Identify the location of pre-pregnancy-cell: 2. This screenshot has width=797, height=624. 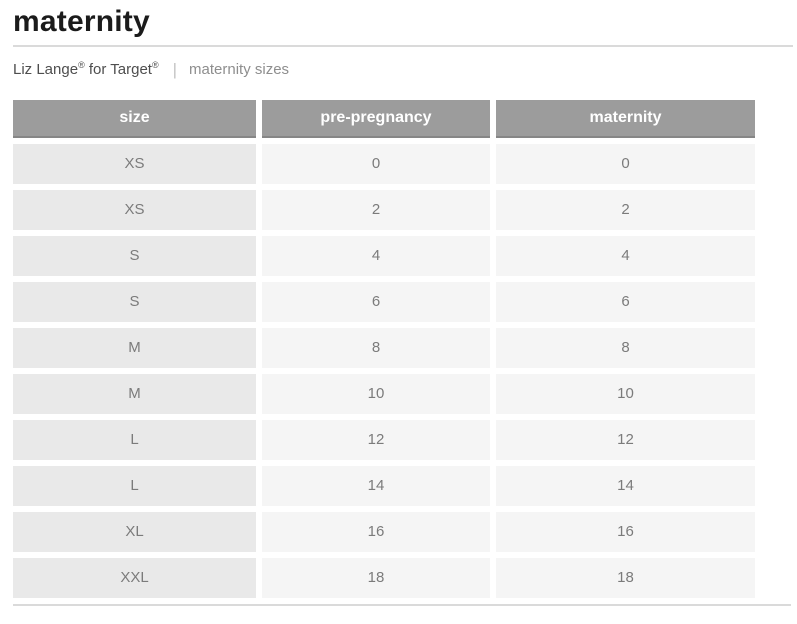
(376, 209).